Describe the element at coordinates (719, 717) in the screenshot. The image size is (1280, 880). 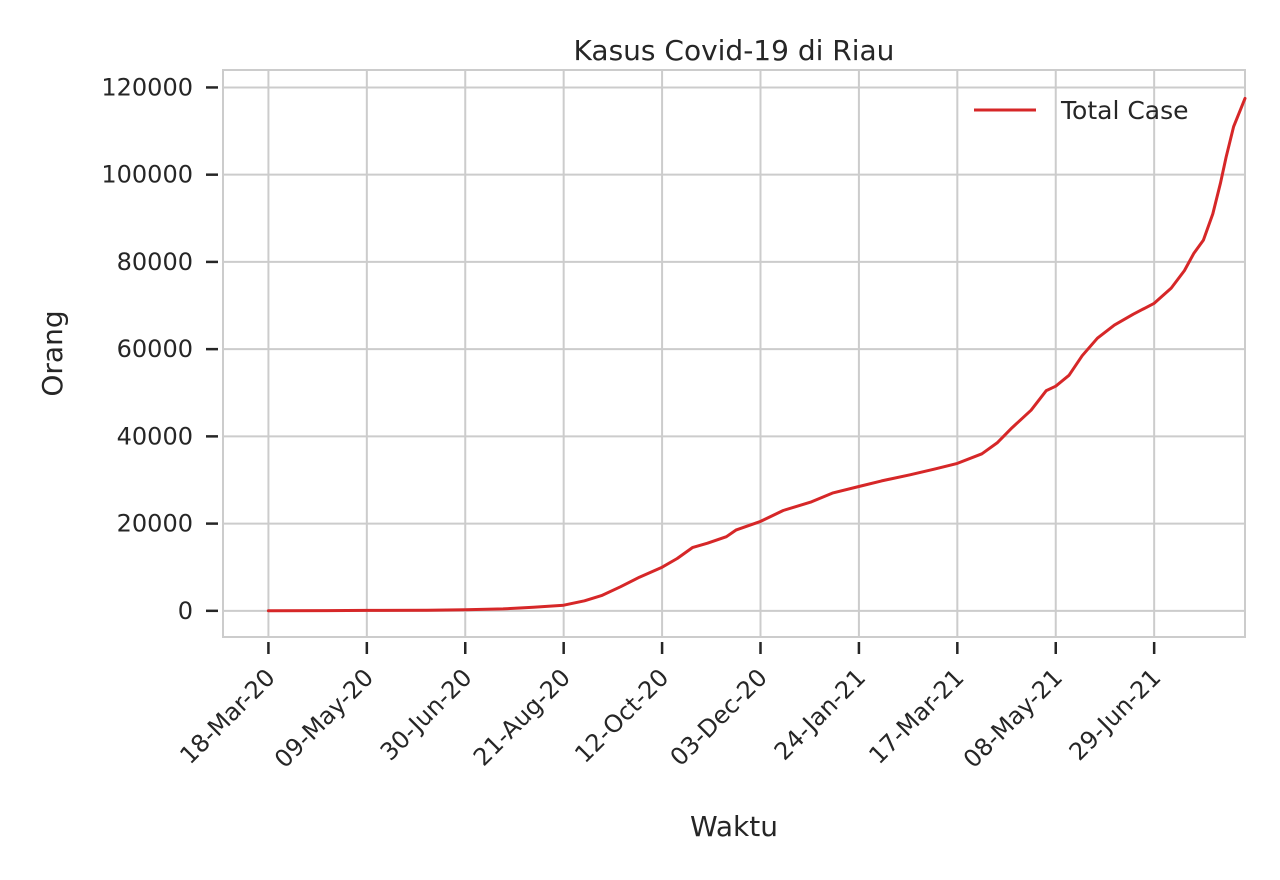
I see `x-tick-label: 03-Dec-20` at that location.